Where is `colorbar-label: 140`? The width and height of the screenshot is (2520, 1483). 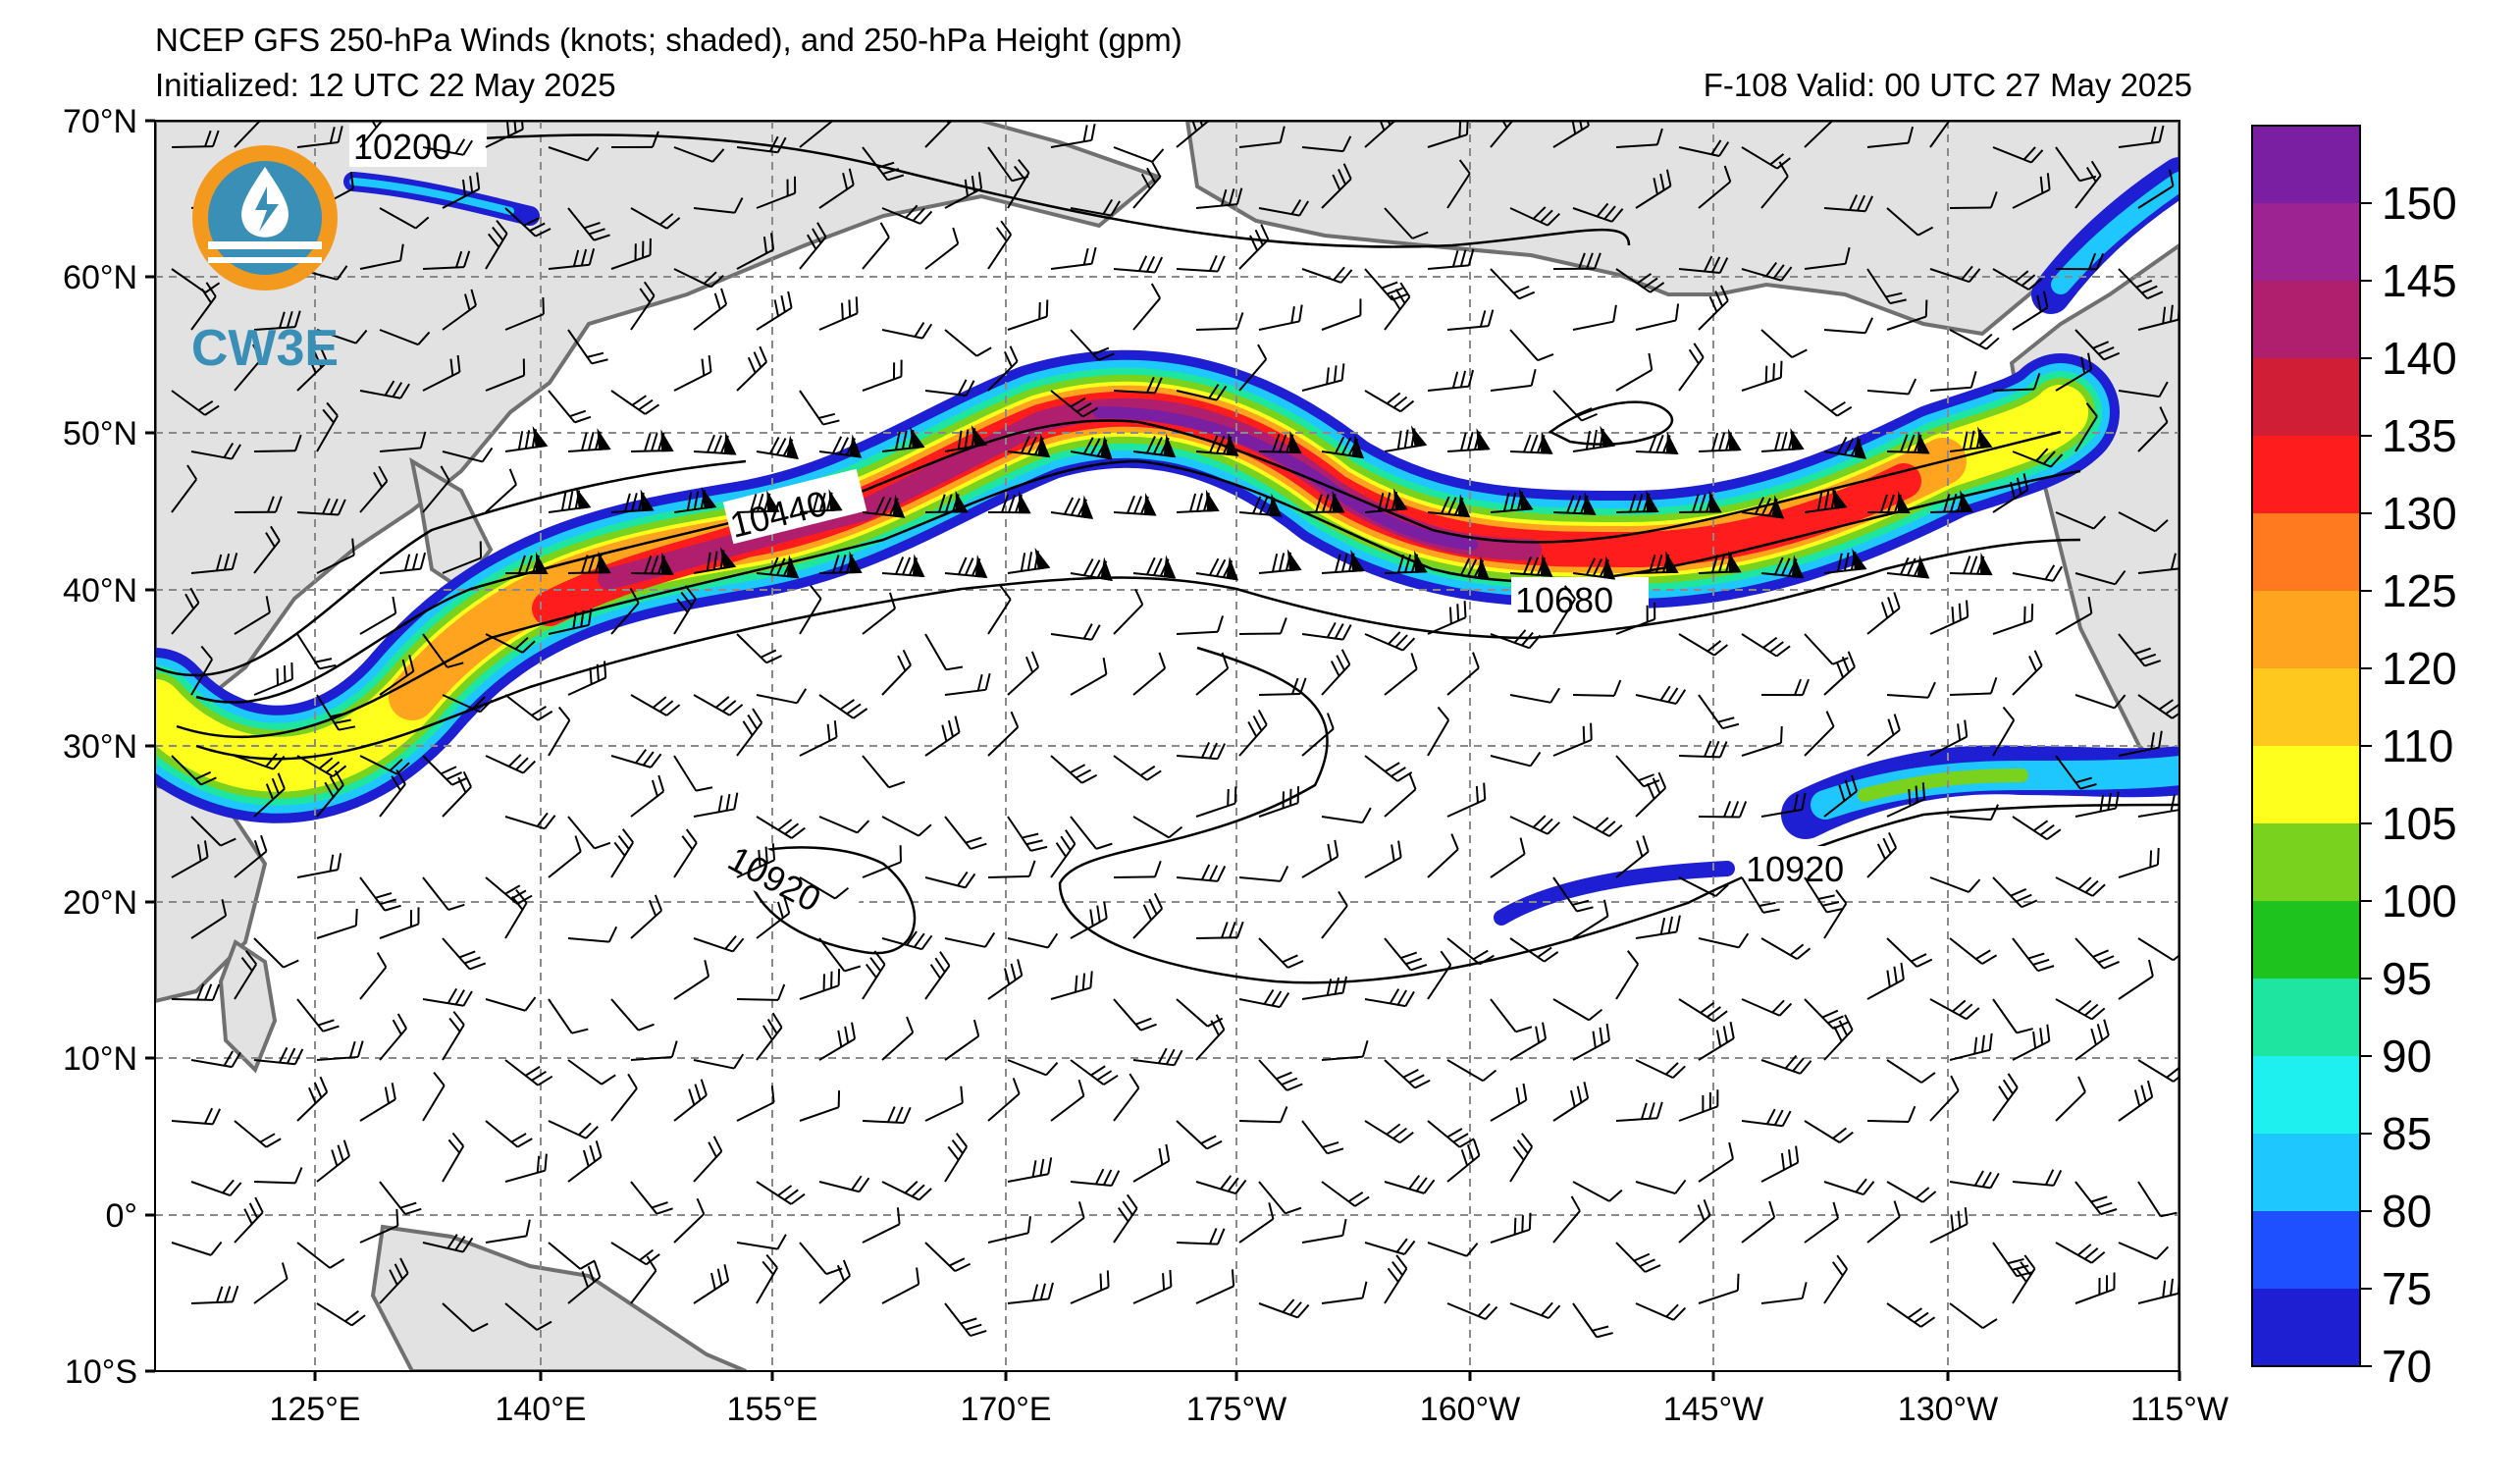
colorbar-label: 140 is located at coordinates (2419, 359).